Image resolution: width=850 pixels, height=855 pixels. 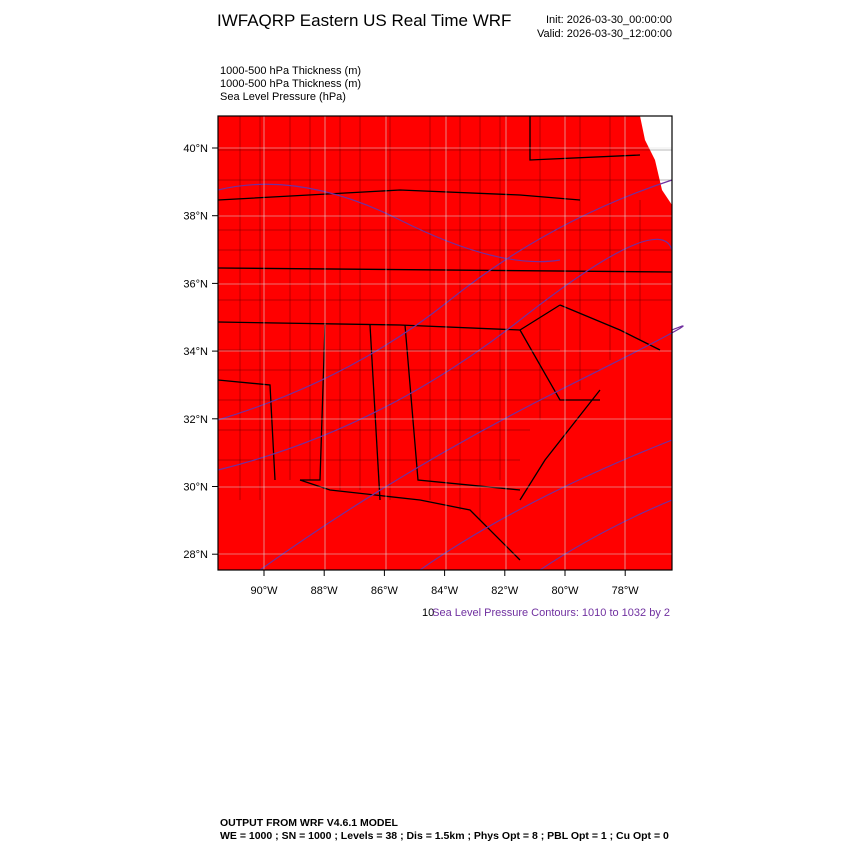 I want to click on title: IWFAQRP Eastern US Real Time WRF, so click(x=364, y=20).